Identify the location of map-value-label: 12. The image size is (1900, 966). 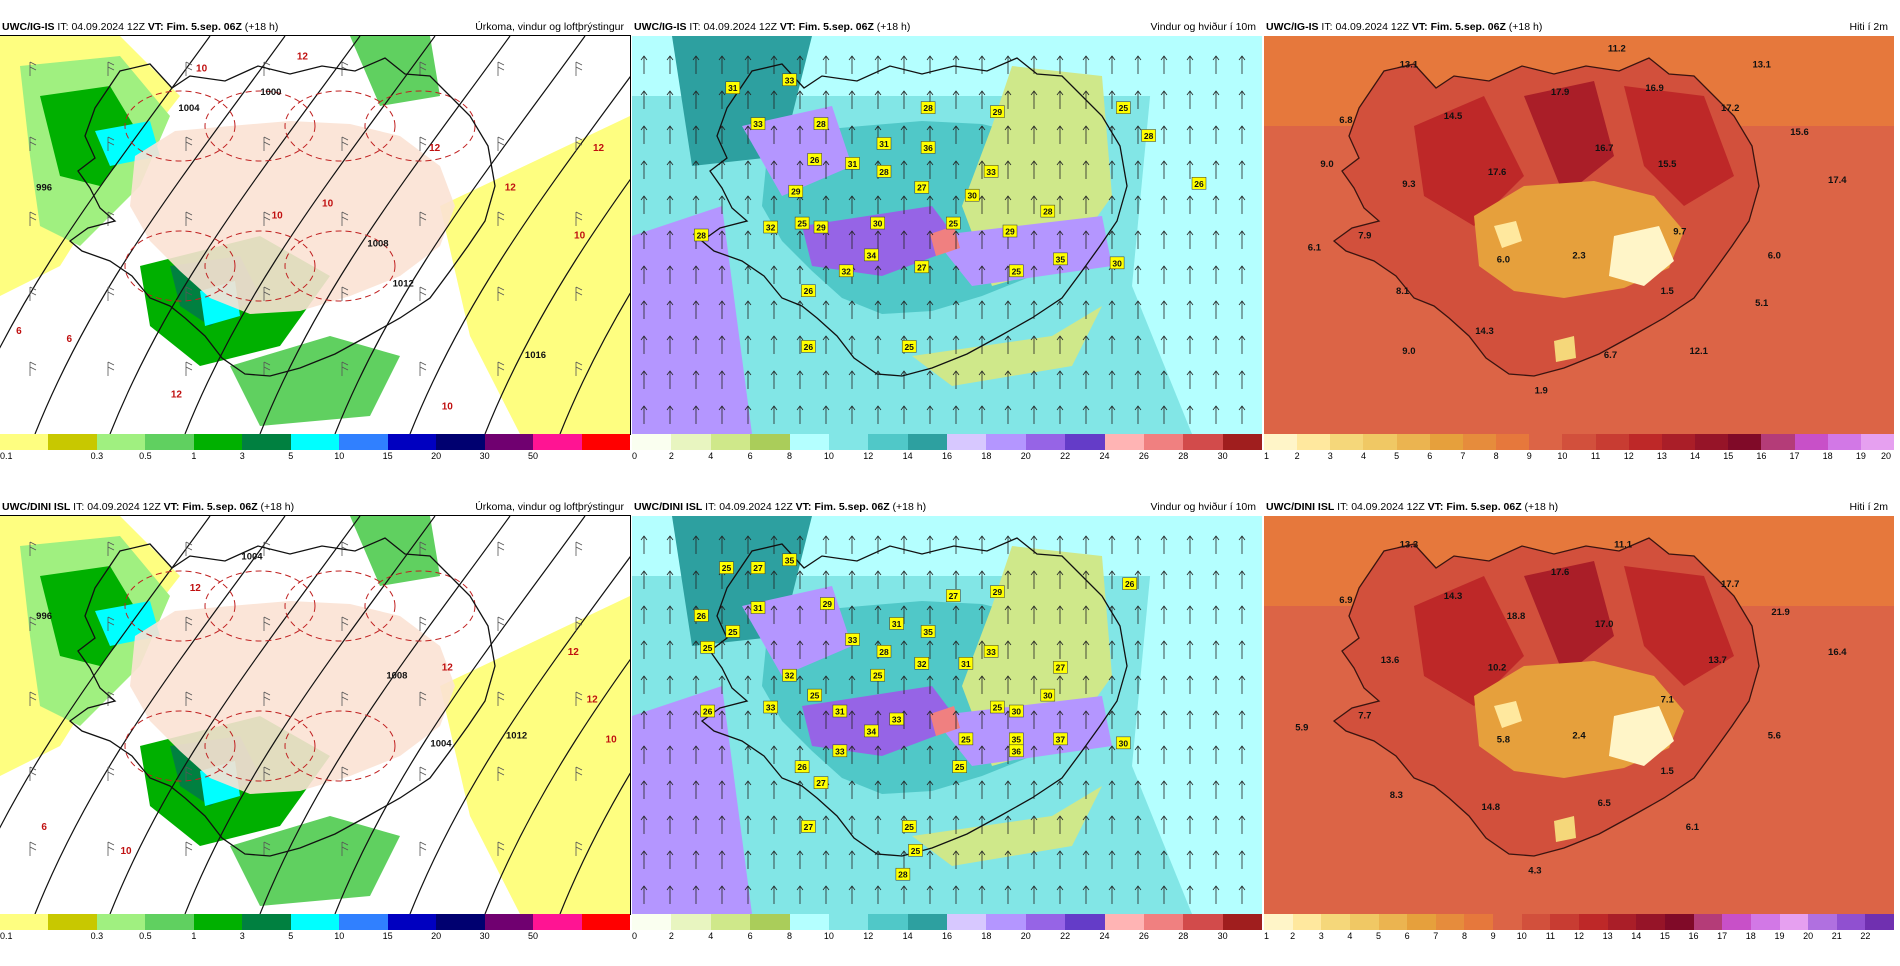
(511, 188).